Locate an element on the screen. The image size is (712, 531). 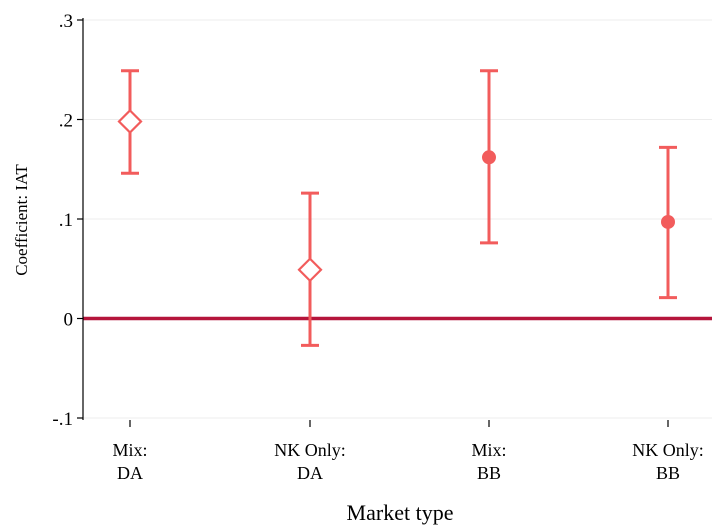
y-axis-title: Coefficient: IAT is located at coordinates (21, 220).